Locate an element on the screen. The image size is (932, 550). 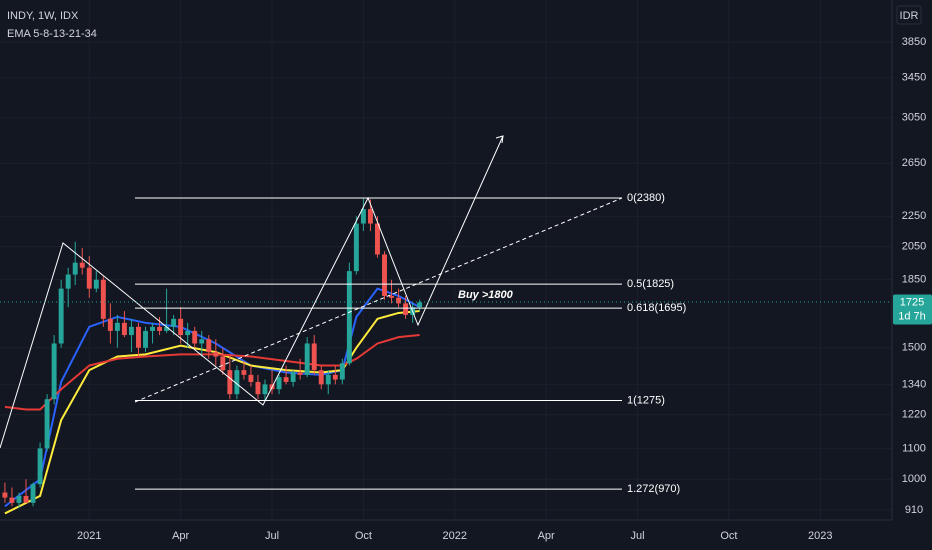
y-tick-label: 1500 is located at coordinates (914, 348).